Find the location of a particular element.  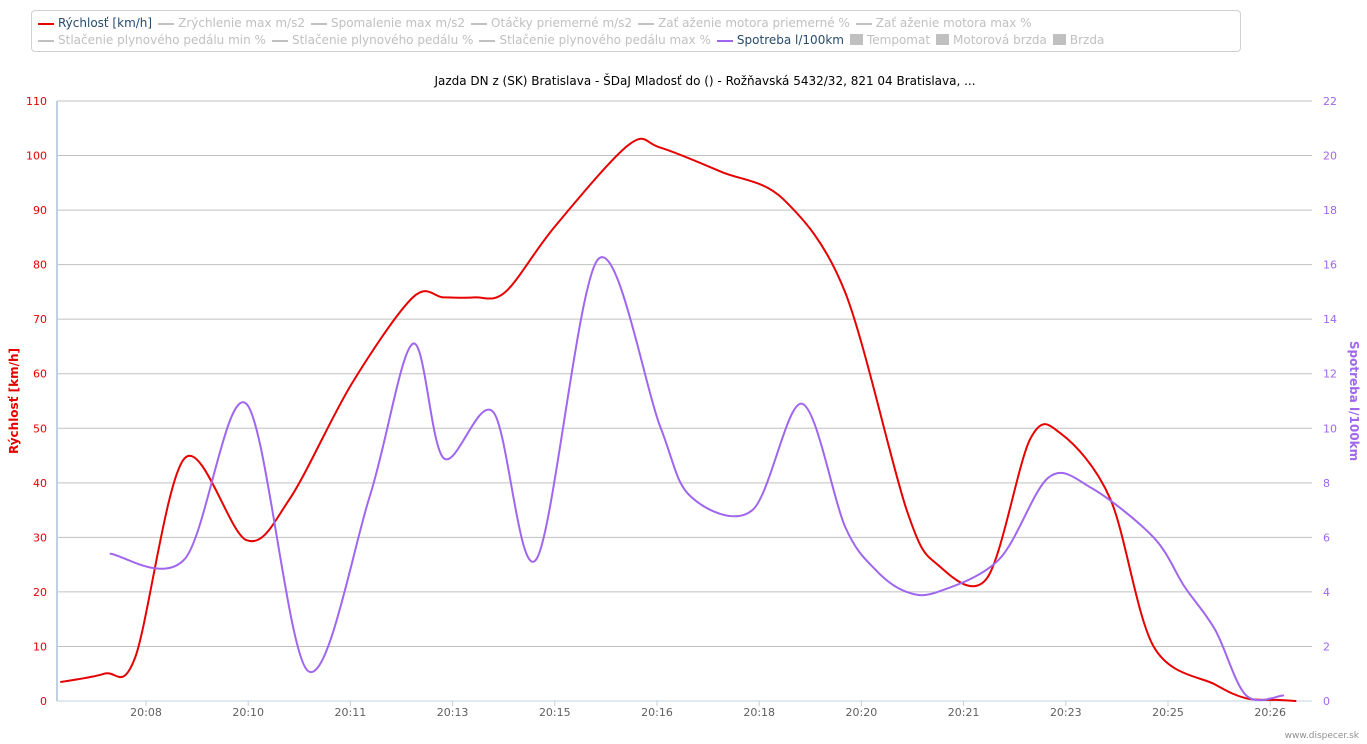

legend-item-12: Brzda is located at coordinates (1078, 40).